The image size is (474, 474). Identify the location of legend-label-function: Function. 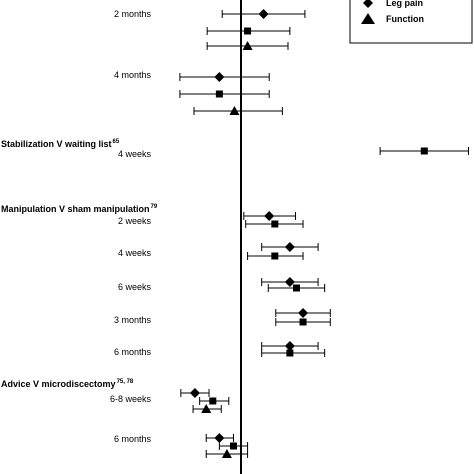
(405, 19).